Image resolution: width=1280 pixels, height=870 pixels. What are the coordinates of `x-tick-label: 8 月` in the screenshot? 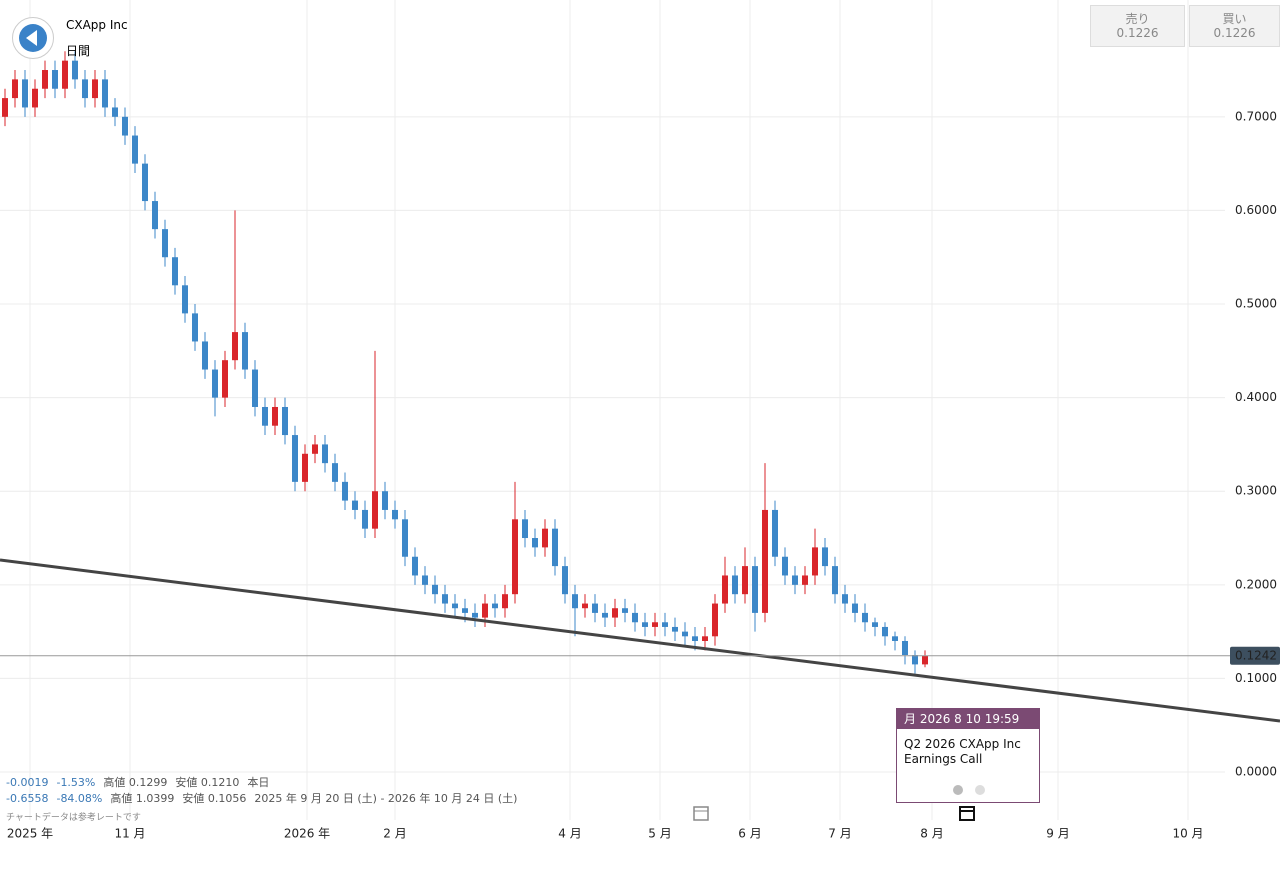 It's located at (931, 834).